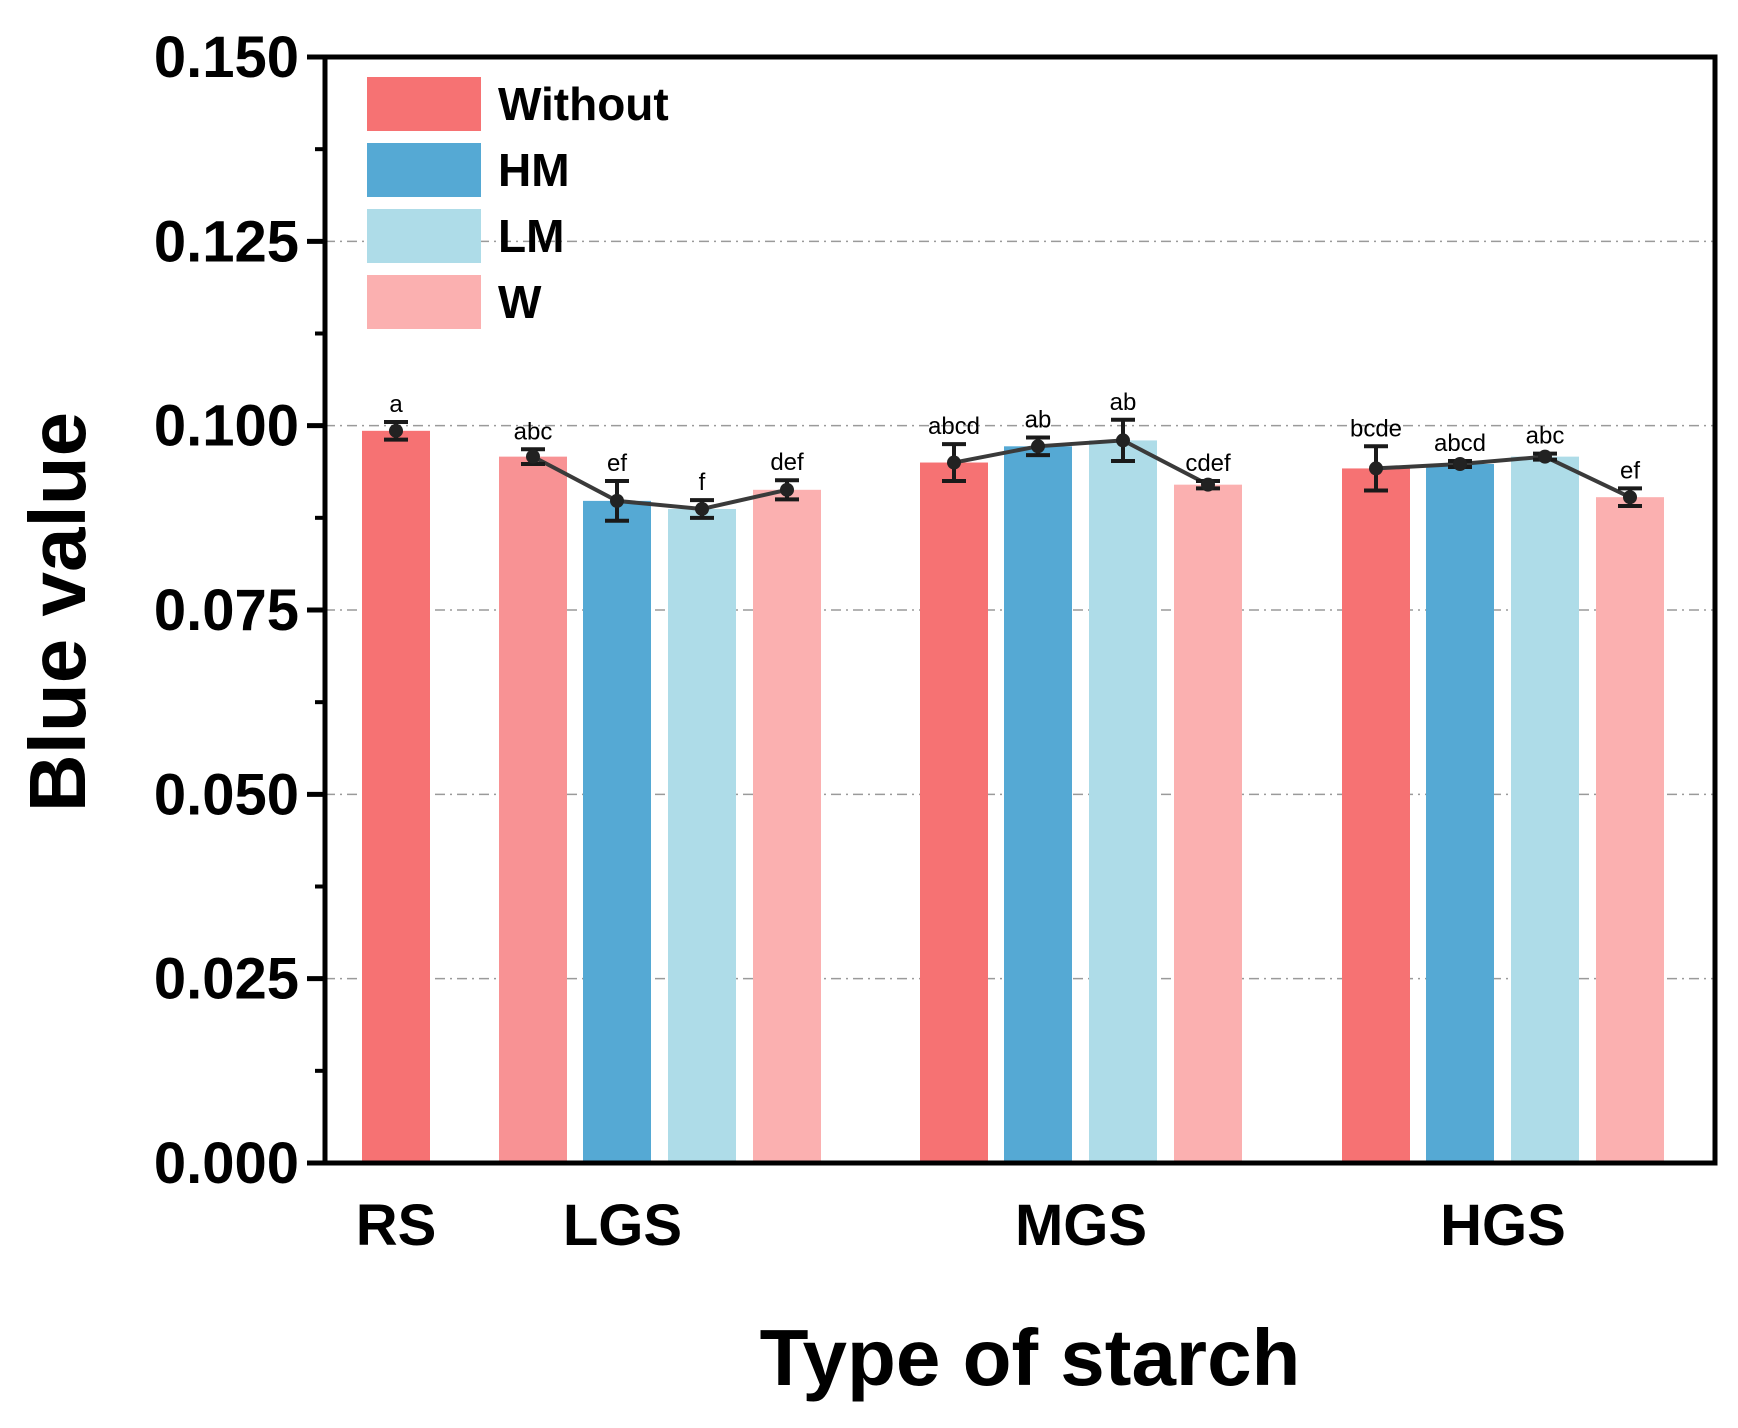 The height and width of the screenshot is (1428, 1738). I want to click on legend-label: LM, so click(531, 236).